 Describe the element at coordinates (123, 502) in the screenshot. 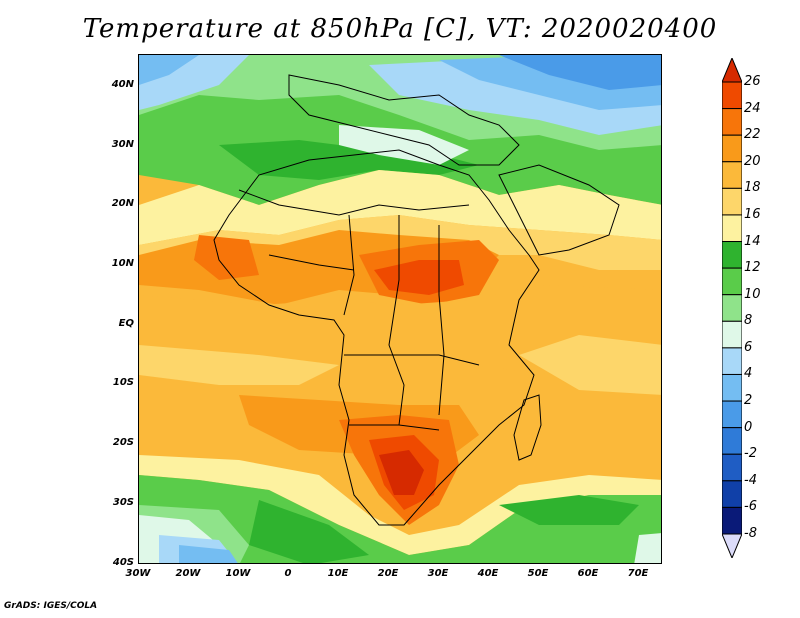

I see `lat-label-30s: 30S` at that location.